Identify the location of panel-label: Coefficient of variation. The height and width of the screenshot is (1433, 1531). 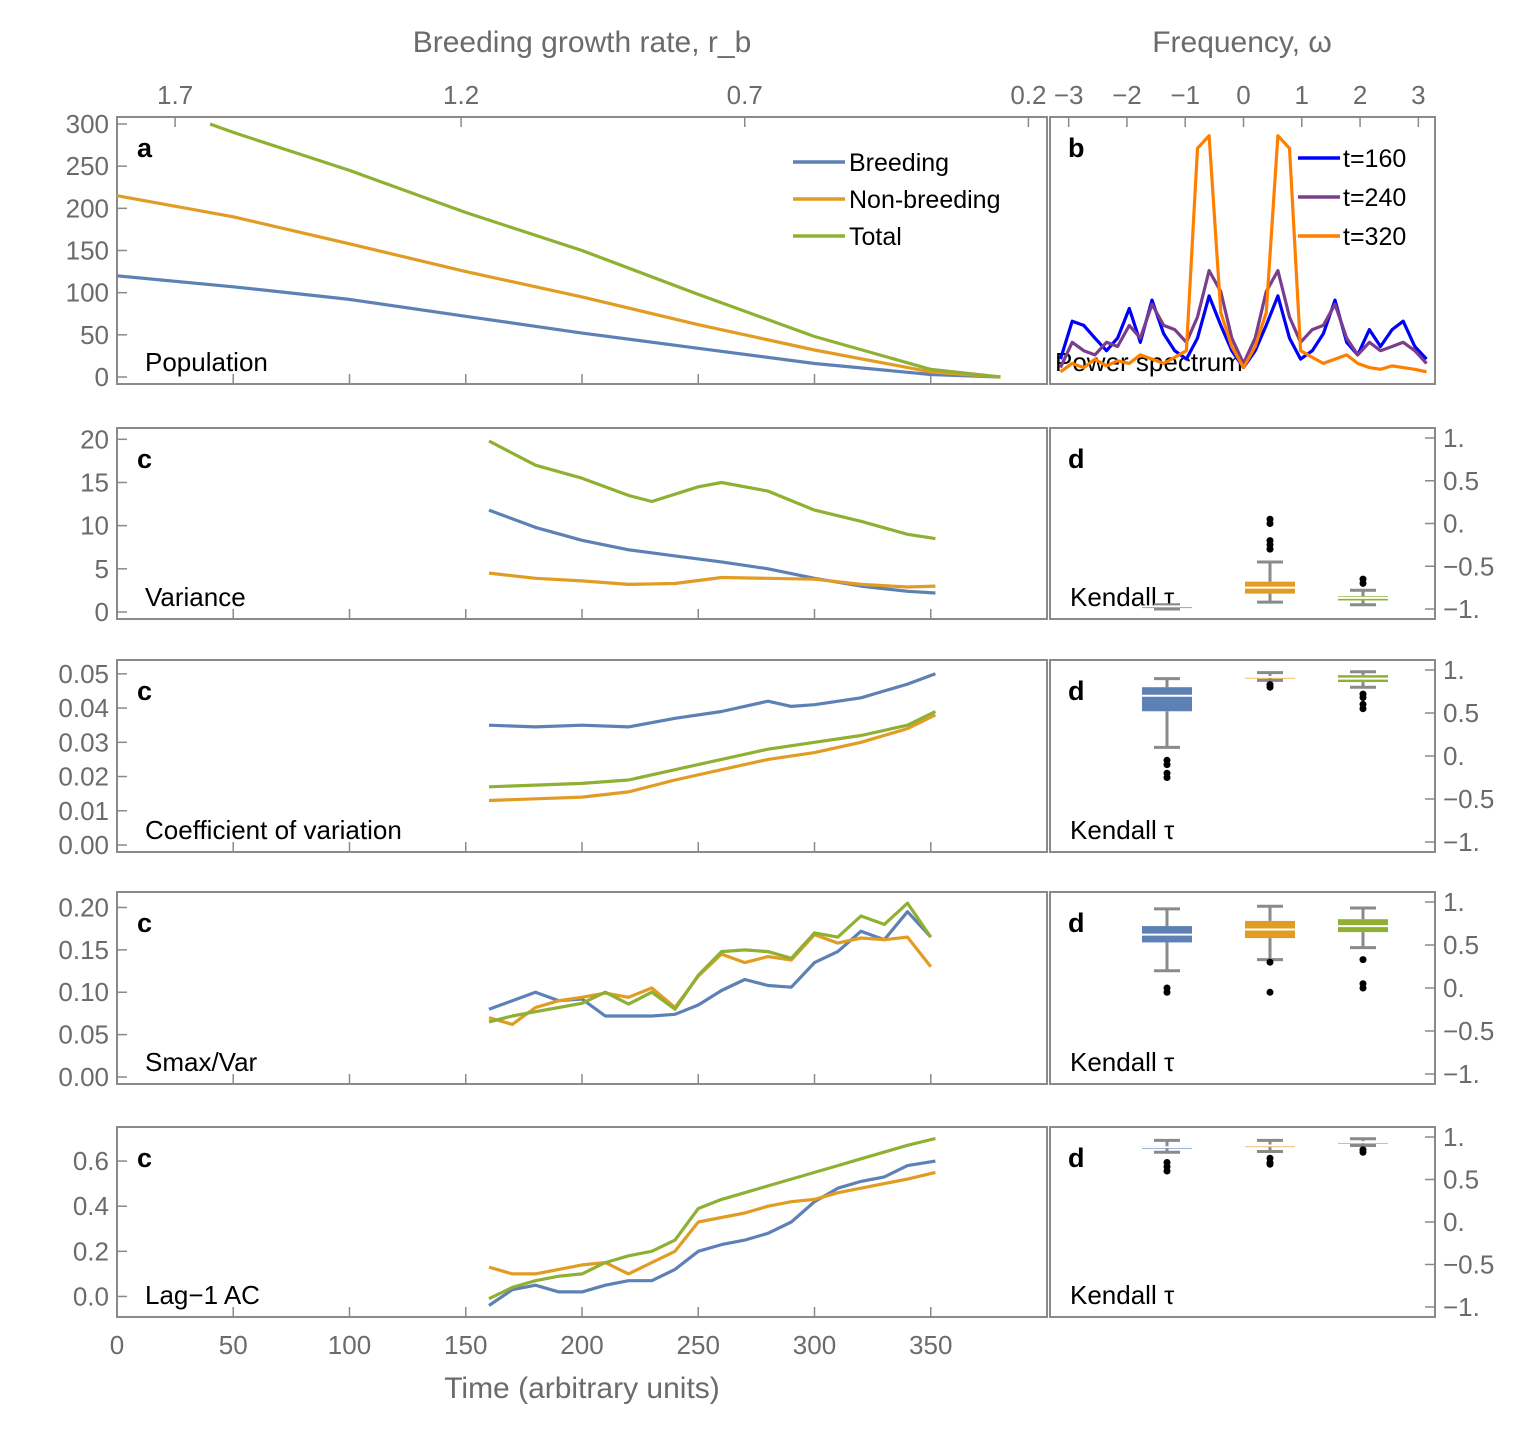
(273, 830).